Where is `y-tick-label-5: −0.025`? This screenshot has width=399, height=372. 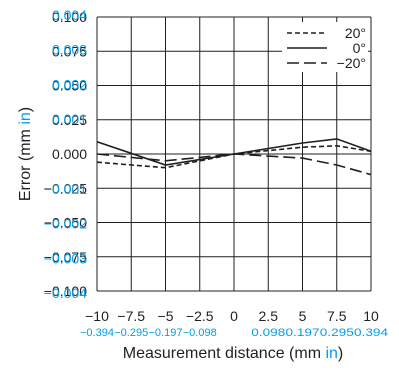
y-tick-label-5: −0.025 is located at coordinates (65, 188).